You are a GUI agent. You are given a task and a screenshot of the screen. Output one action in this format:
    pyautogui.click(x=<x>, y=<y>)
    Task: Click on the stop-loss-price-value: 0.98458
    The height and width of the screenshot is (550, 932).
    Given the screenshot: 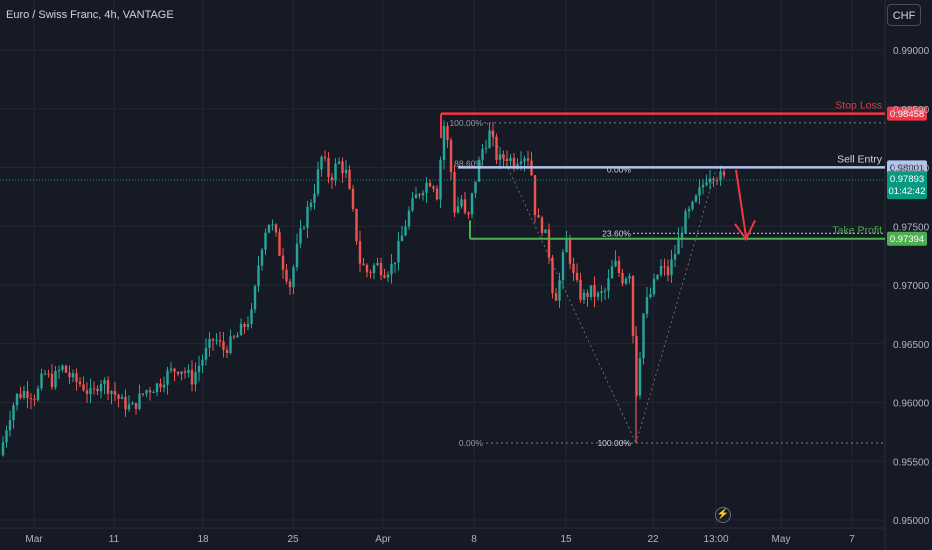 What is the action you would take?
    pyautogui.click(x=907, y=114)
    